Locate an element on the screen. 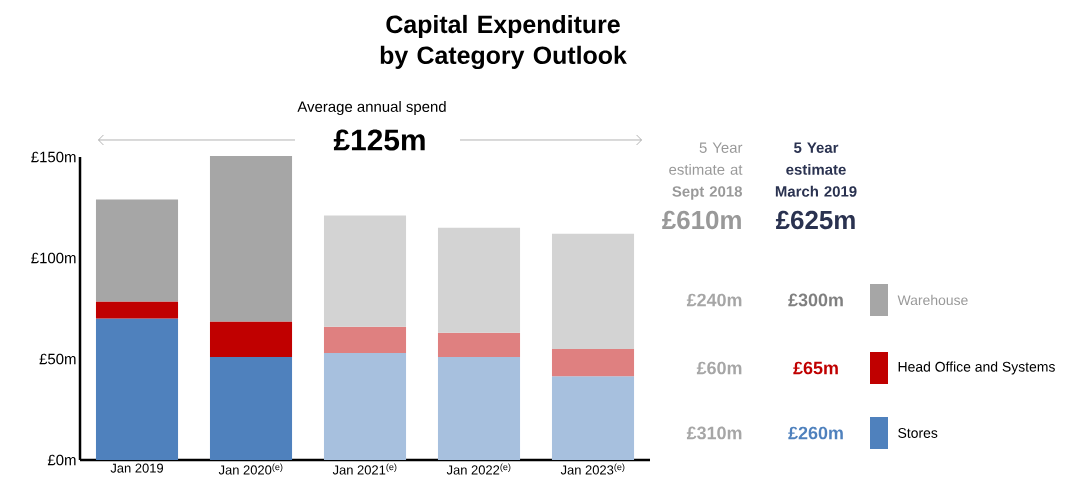 This screenshot has width=1074, height=485. y-tick-label: £50m is located at coordinates (57, 359).